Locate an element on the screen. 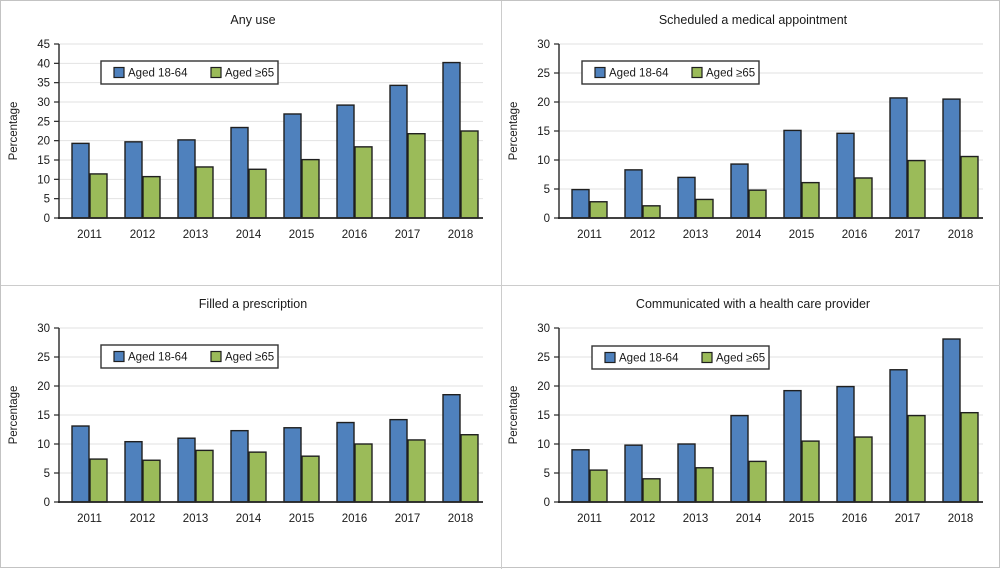 This screenshot has height=569, width=1000. chart-title: Any use is located at coordinates (252, 20).